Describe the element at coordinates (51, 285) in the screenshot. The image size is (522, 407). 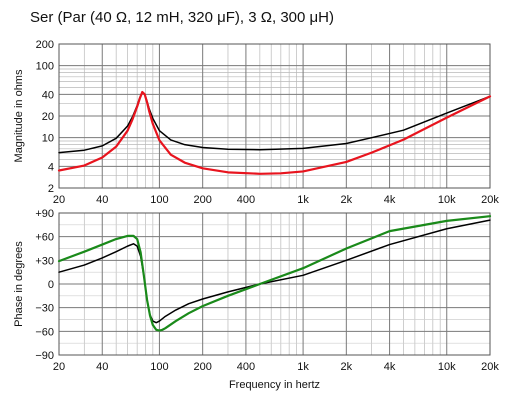
I see `y-tick-label: 0` at that location.